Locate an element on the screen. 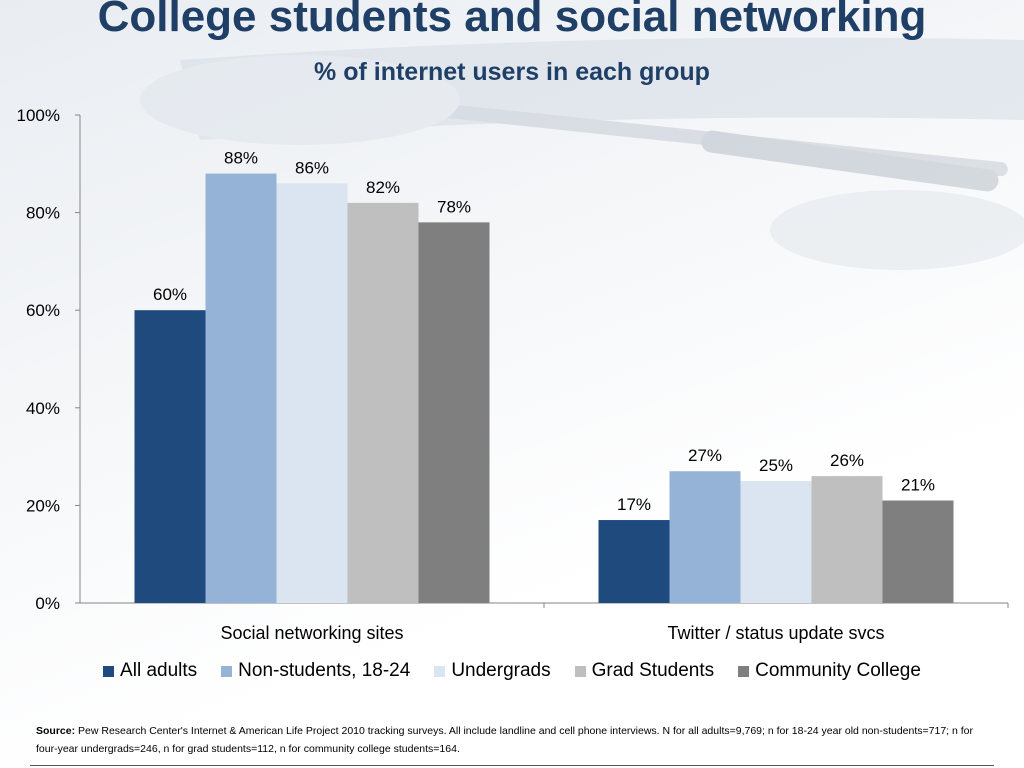 The image size is (1024, 768). x-category-label: Twitter / status update svcs is located at coordinates (775, 633).